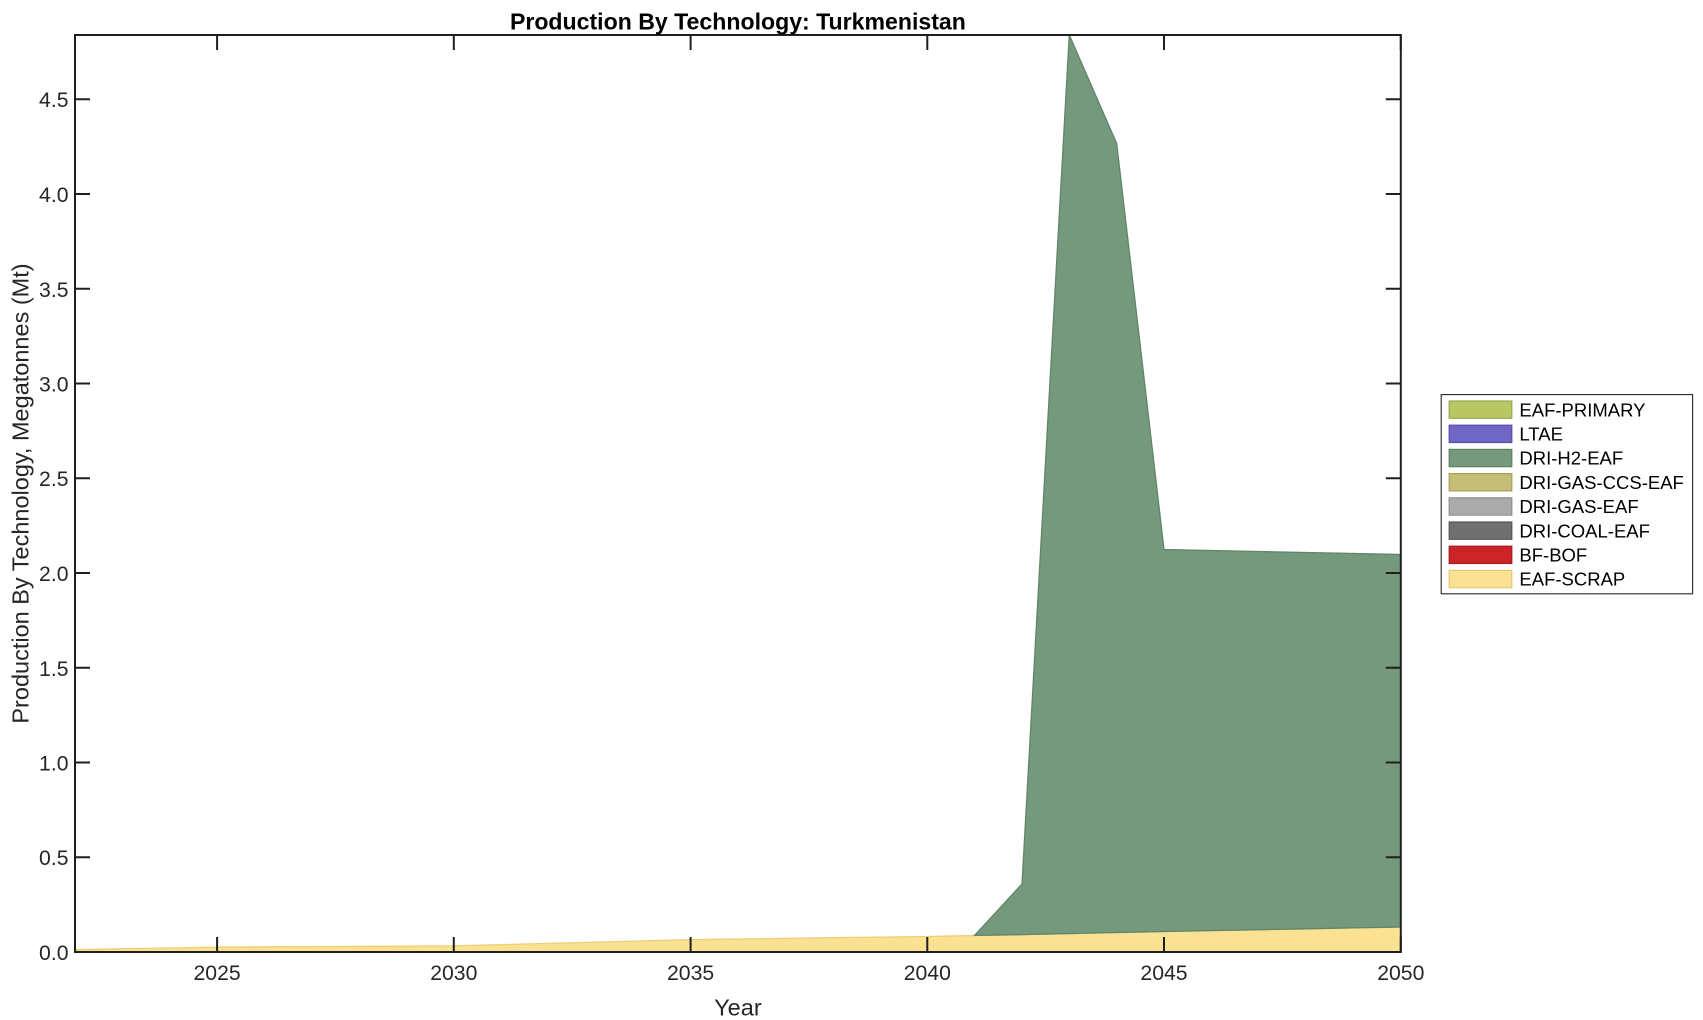 This screenshot has width=1703, height=1020. What do you see at coordinates (1582, 409) in the screenshot?
I see `svg-text: EAF-PRIMARY` at bounding box center [1582, 409].